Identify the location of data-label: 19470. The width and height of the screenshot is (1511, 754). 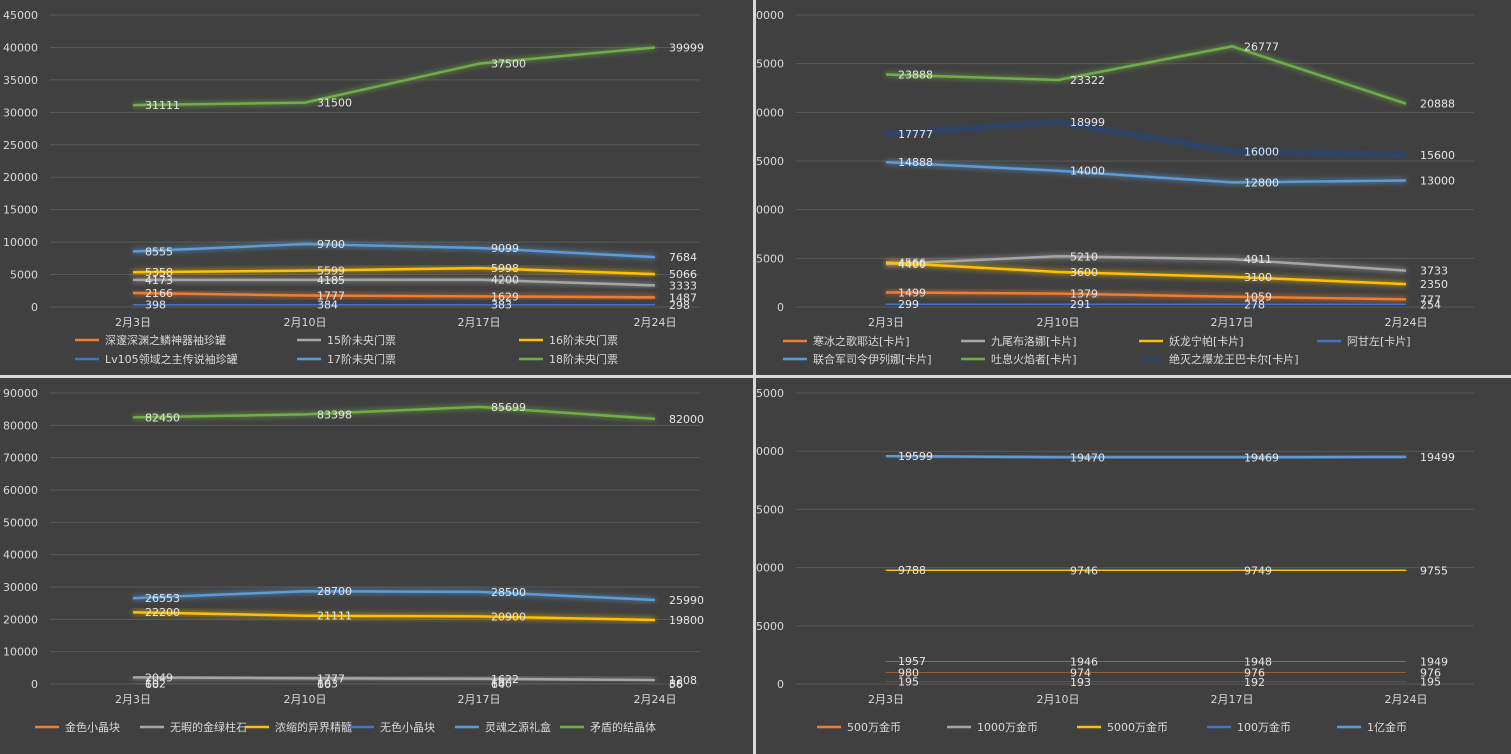
(1087, 457).